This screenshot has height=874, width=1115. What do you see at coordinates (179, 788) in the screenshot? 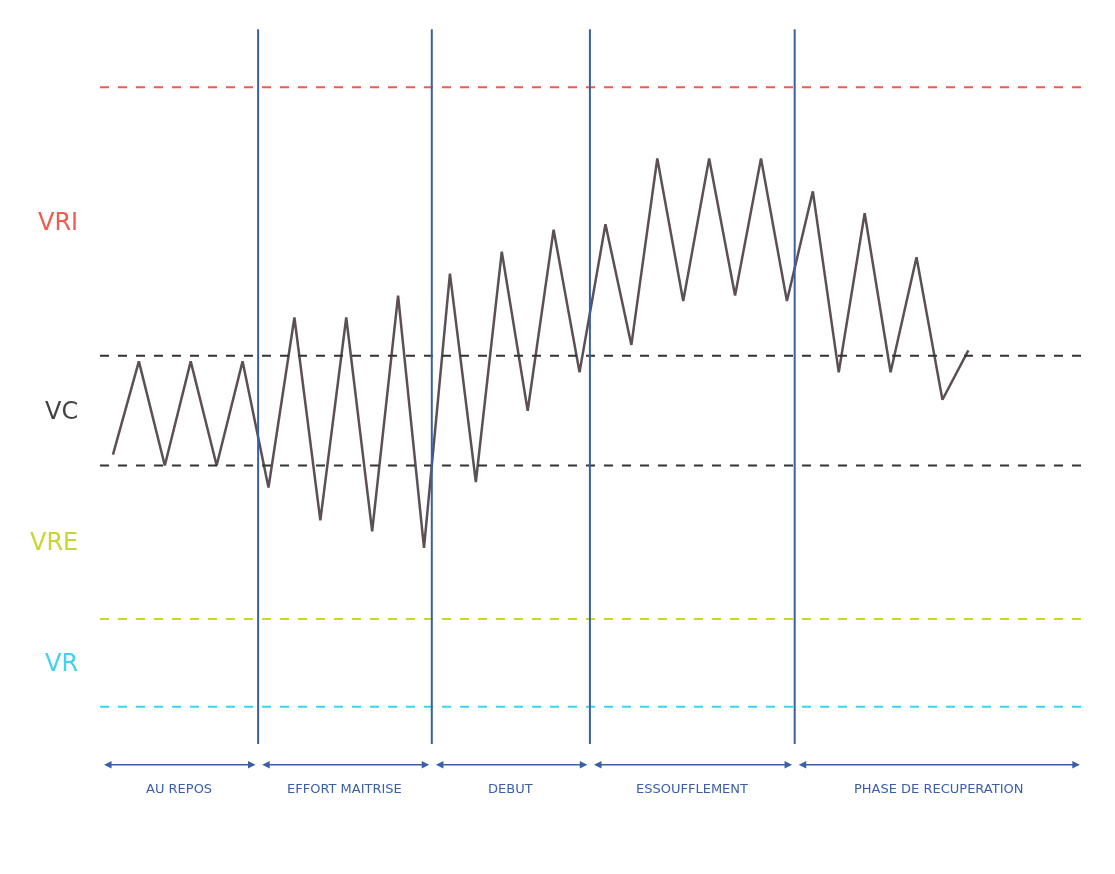
I see `text: AU REPOS` at bounding box center [179, 788].